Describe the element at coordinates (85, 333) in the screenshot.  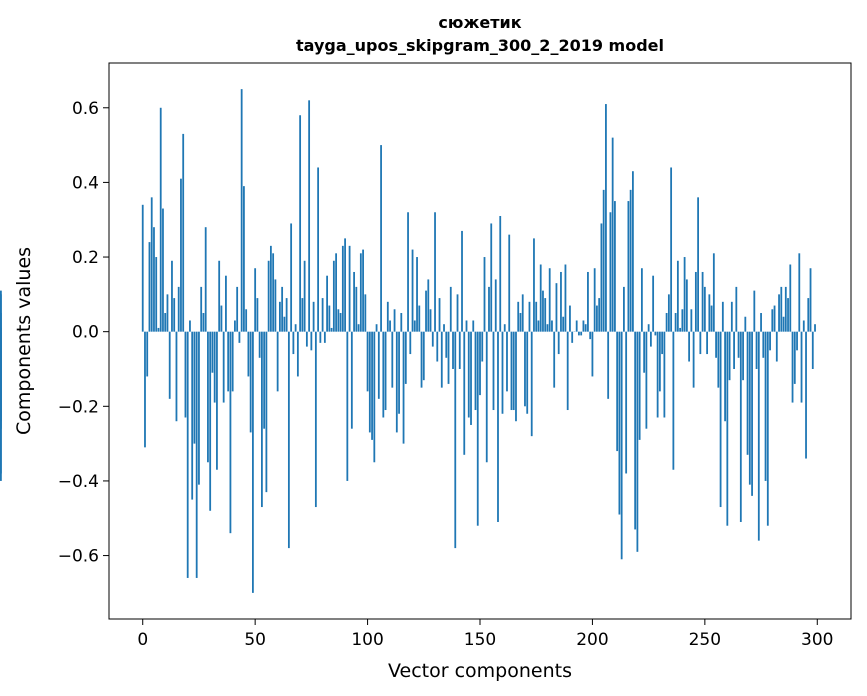
I see `y-tick-label: 0.0` at that location.